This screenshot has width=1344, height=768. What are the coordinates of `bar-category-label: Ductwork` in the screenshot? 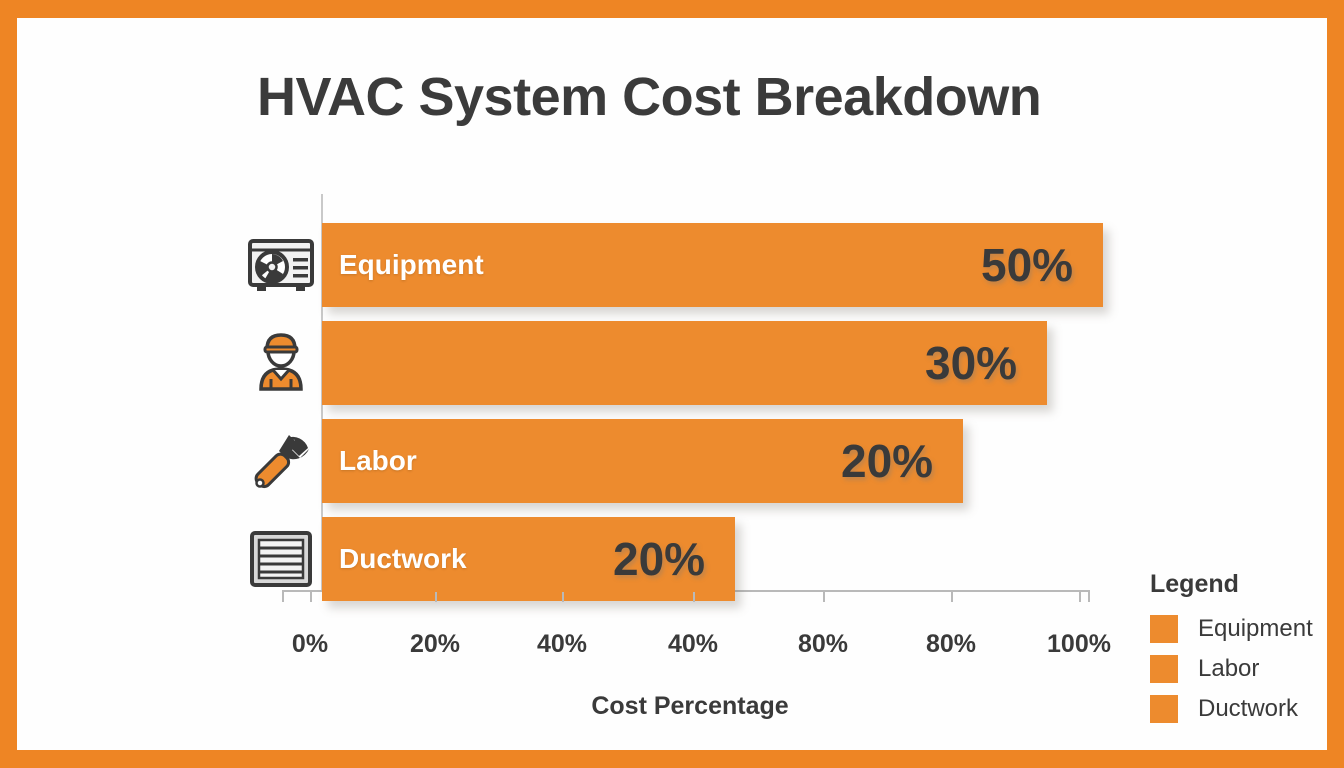 It's located at (403, 558).